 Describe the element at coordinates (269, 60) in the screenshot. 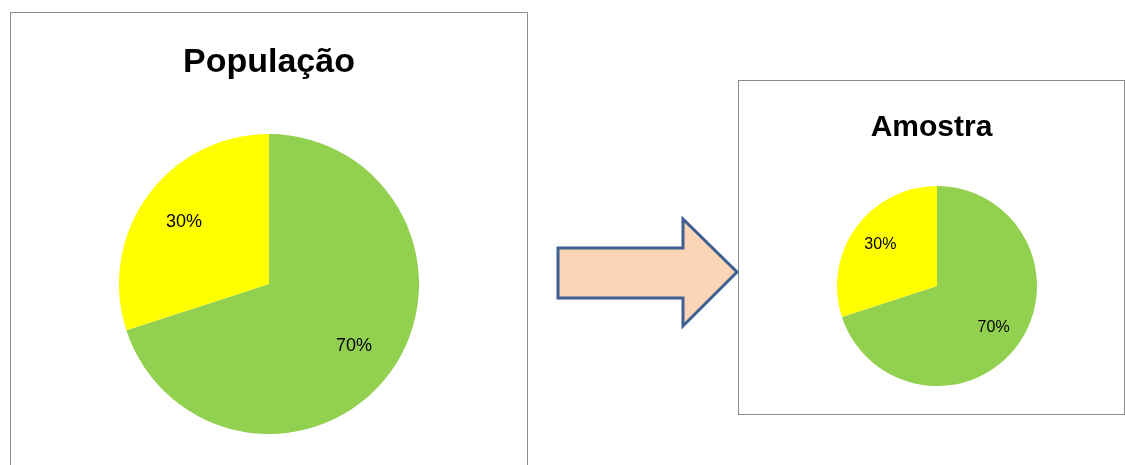

I see `chart-title: População` at that location.